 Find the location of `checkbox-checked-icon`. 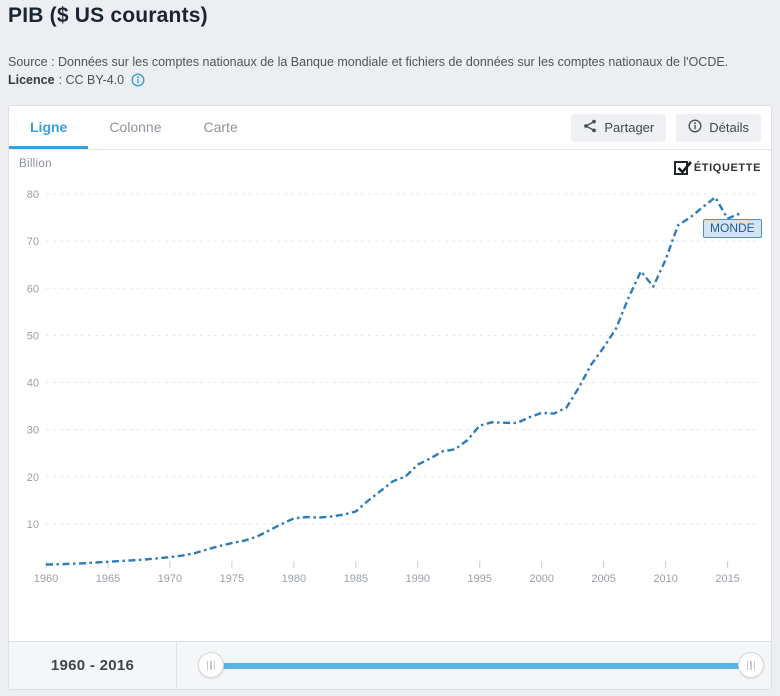

checkbox-checked-icon is located at coordinates (682, 168).